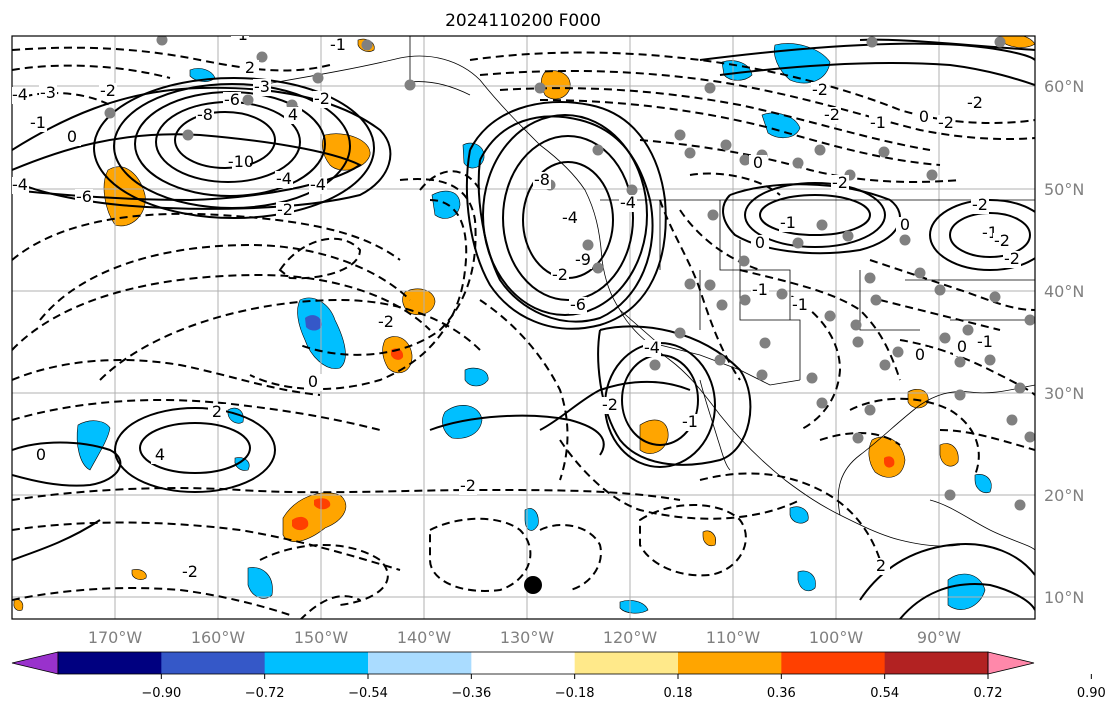 The height and width of the screenshot is (712, 1105). Describe the element at coordinates (321, 637) in the screenshot. I see `lon-tick-label: 150°W` at that location.